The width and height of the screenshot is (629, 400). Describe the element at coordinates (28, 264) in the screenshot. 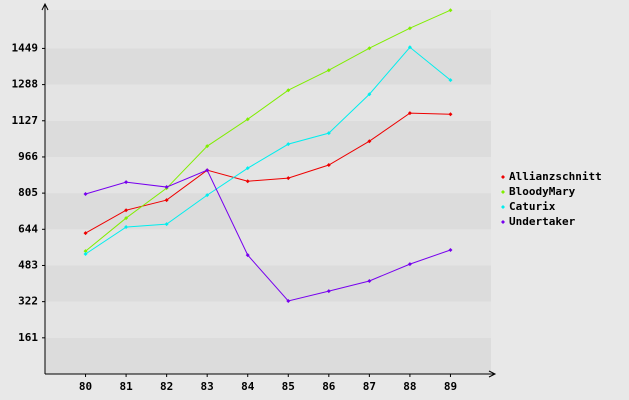

I see `y-tick-label: 483` at that location.